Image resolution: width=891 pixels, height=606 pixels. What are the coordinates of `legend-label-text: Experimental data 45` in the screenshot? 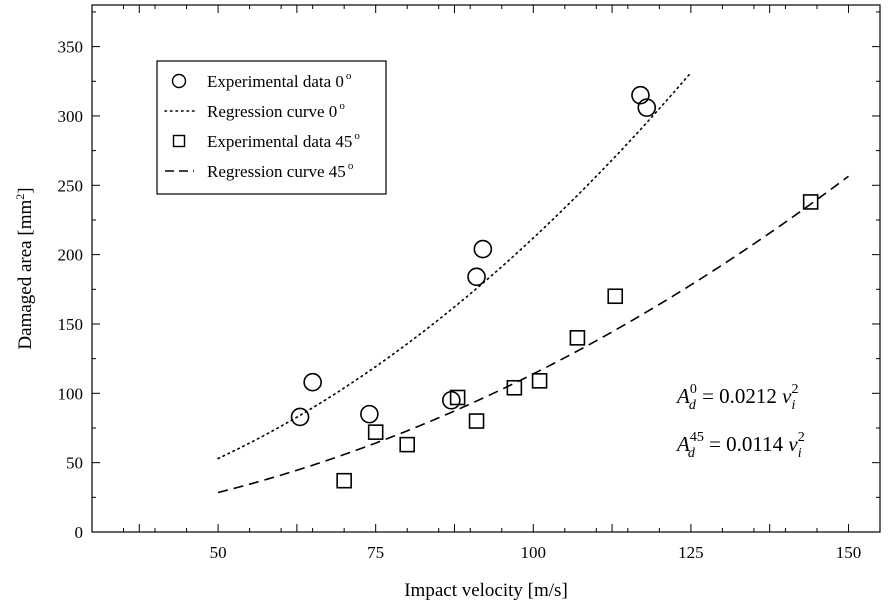 It's located at (279, 141).